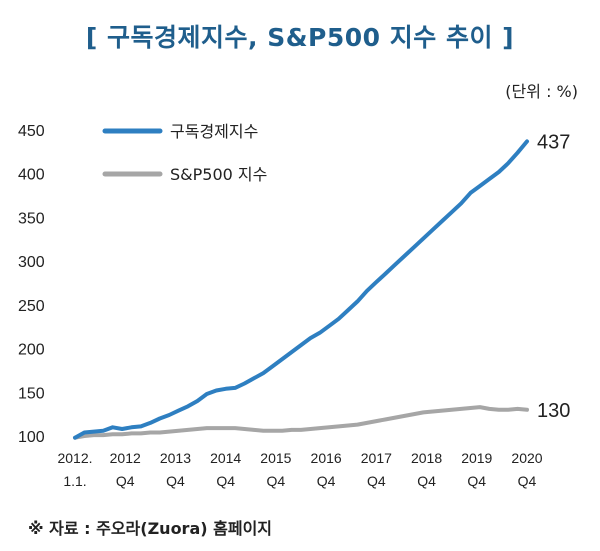 The image size is (600, 551). I want to click on series-end-value: 437, so click(553, 142).